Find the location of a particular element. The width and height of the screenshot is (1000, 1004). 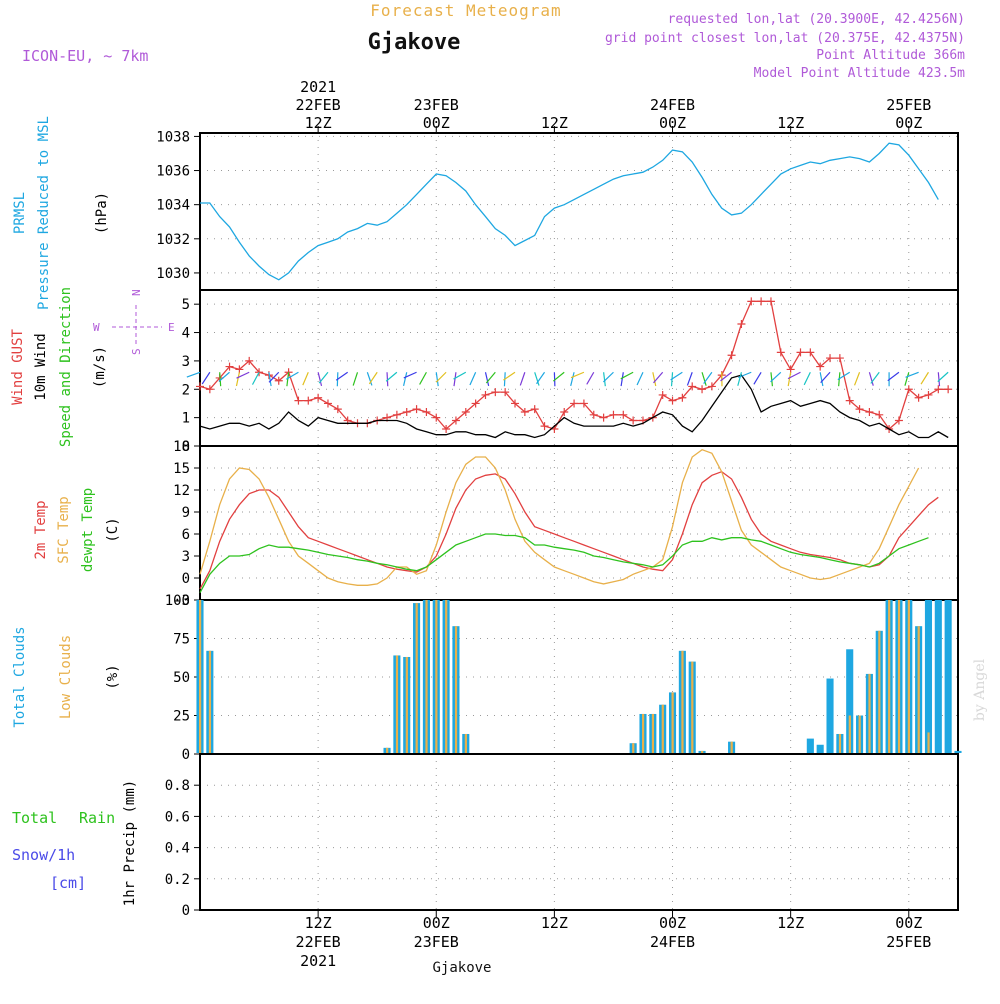

bottom-hour-label: 00Z is located at coordinates (672, 923).